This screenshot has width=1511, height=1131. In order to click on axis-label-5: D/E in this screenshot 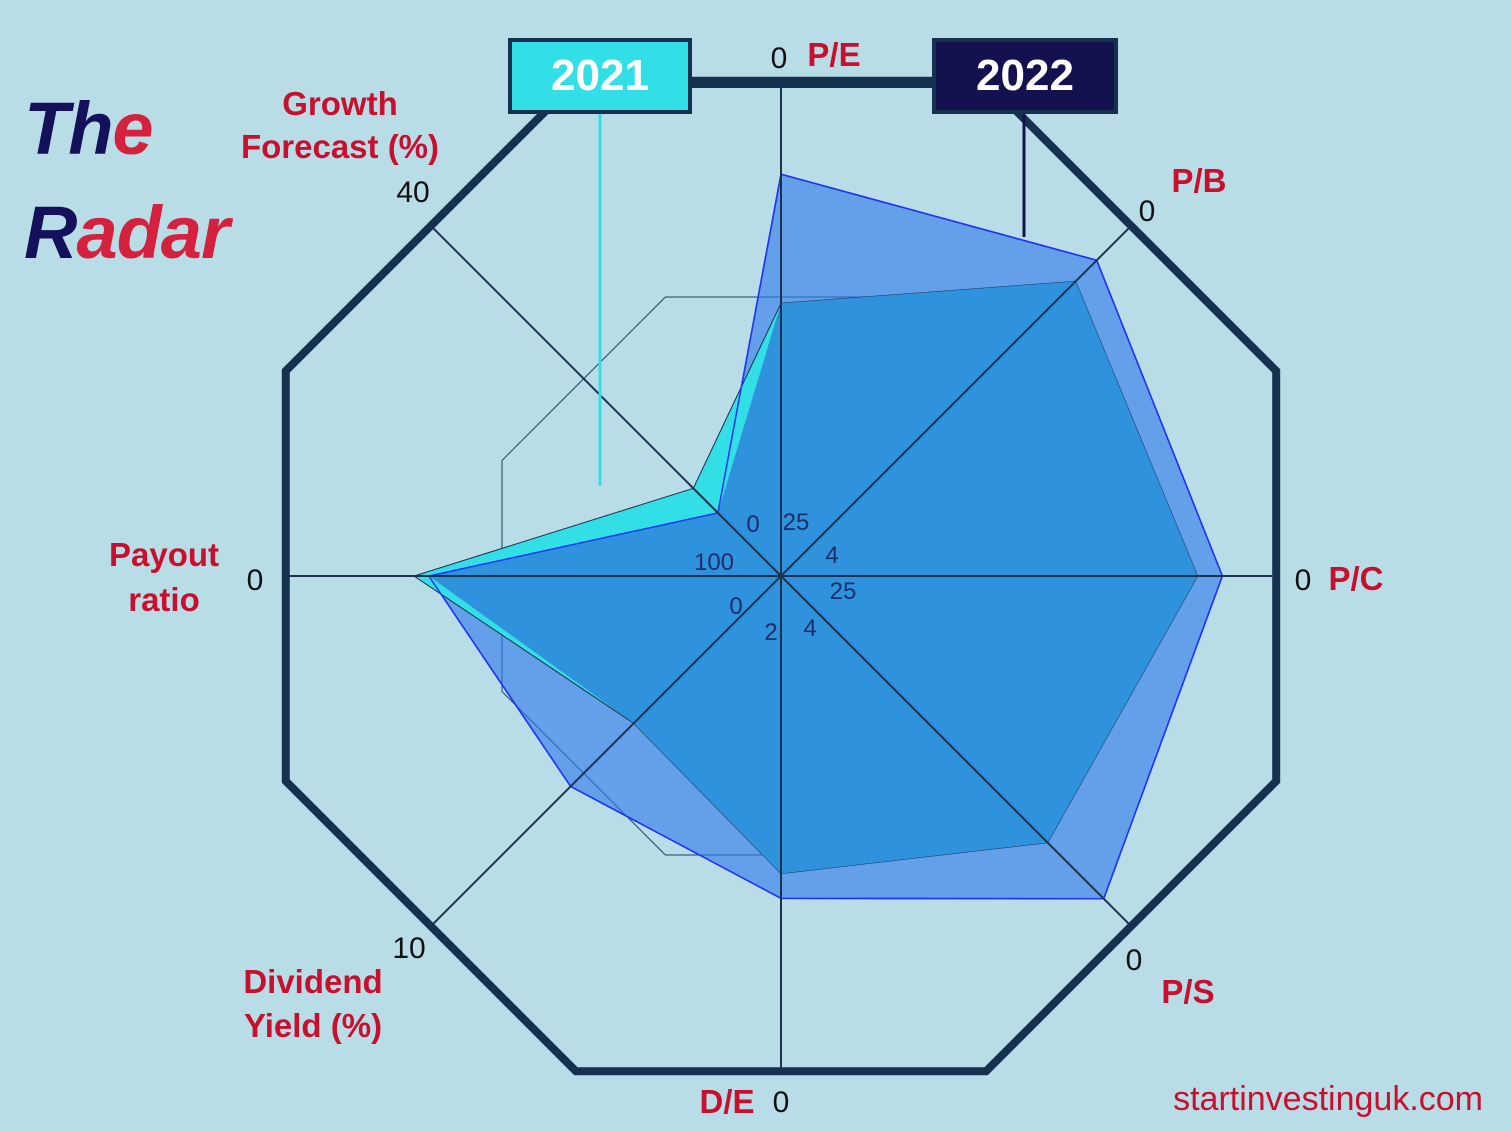, I will do `click(726, 1101)`.